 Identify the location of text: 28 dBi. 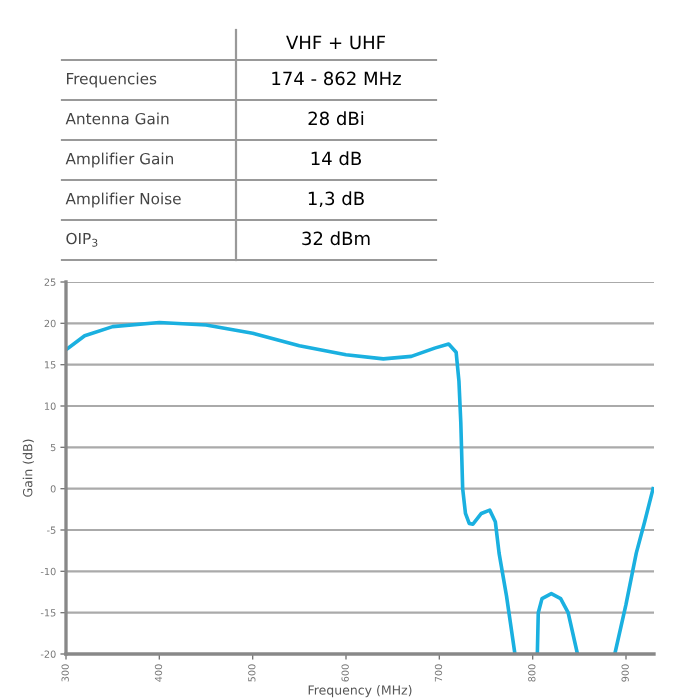
(336, 118).